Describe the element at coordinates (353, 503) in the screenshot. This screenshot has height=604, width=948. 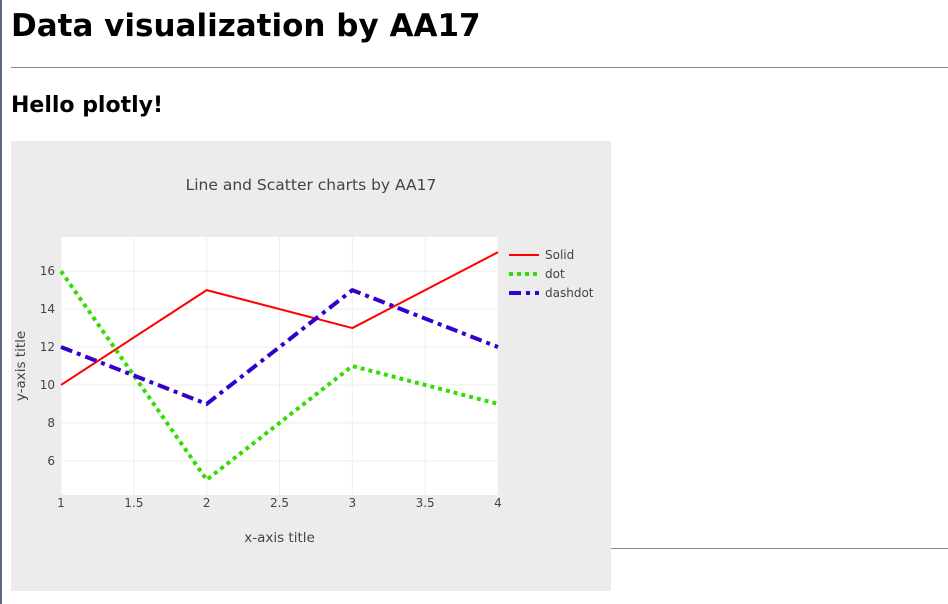
I see `x-tick-label: 3` at that location.